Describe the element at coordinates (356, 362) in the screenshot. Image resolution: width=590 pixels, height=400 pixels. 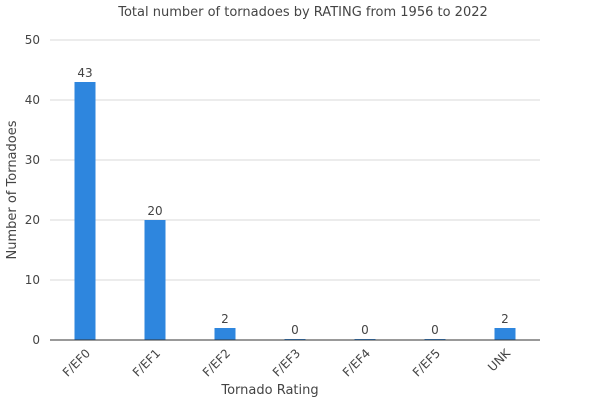
I see `x-tick-label: F/EF4` at that location.